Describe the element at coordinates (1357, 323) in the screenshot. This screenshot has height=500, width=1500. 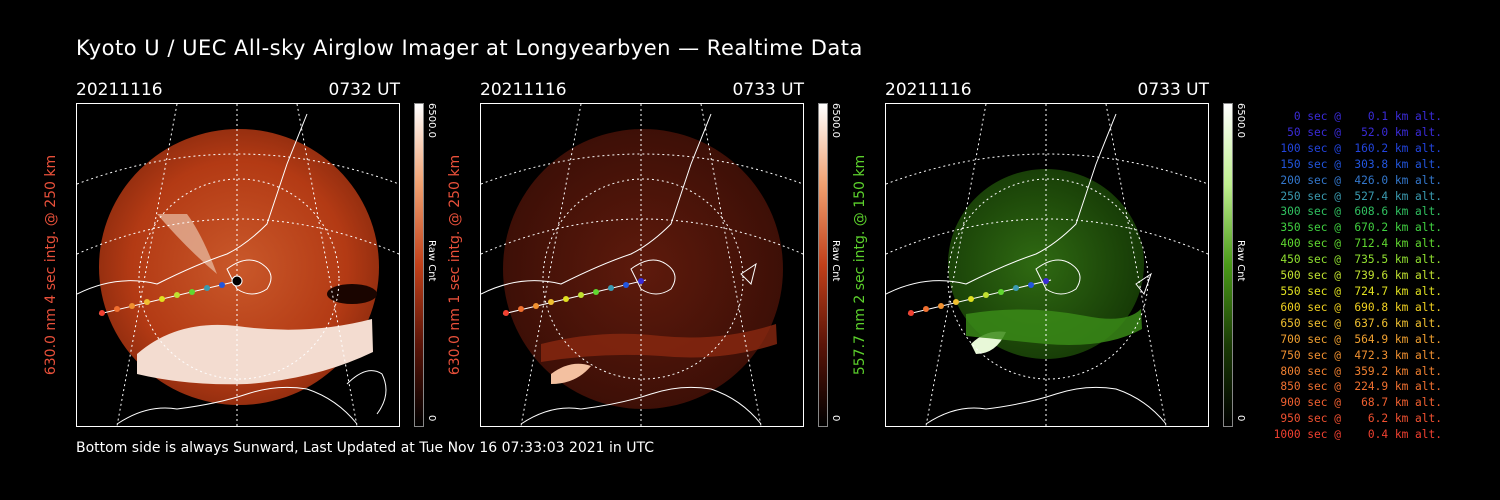
I see `legend-entry: 650 sec @ 637.6 km alt.` at that location.